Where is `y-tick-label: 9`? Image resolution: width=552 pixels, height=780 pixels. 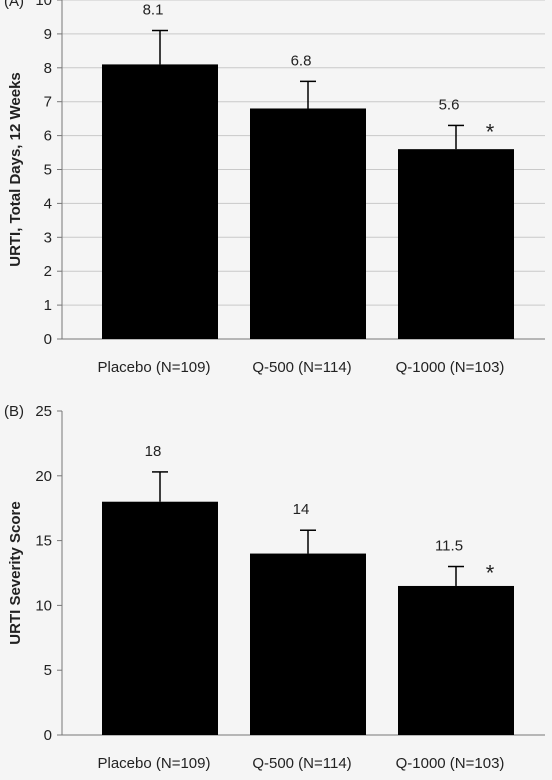
y-tick-label: 9 is located at coordinates (48, 34).